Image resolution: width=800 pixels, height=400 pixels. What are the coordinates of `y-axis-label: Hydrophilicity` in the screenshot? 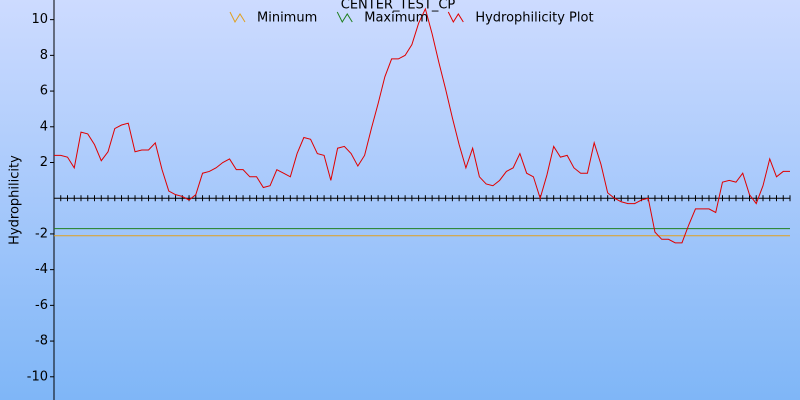 It's located at (15, 200).